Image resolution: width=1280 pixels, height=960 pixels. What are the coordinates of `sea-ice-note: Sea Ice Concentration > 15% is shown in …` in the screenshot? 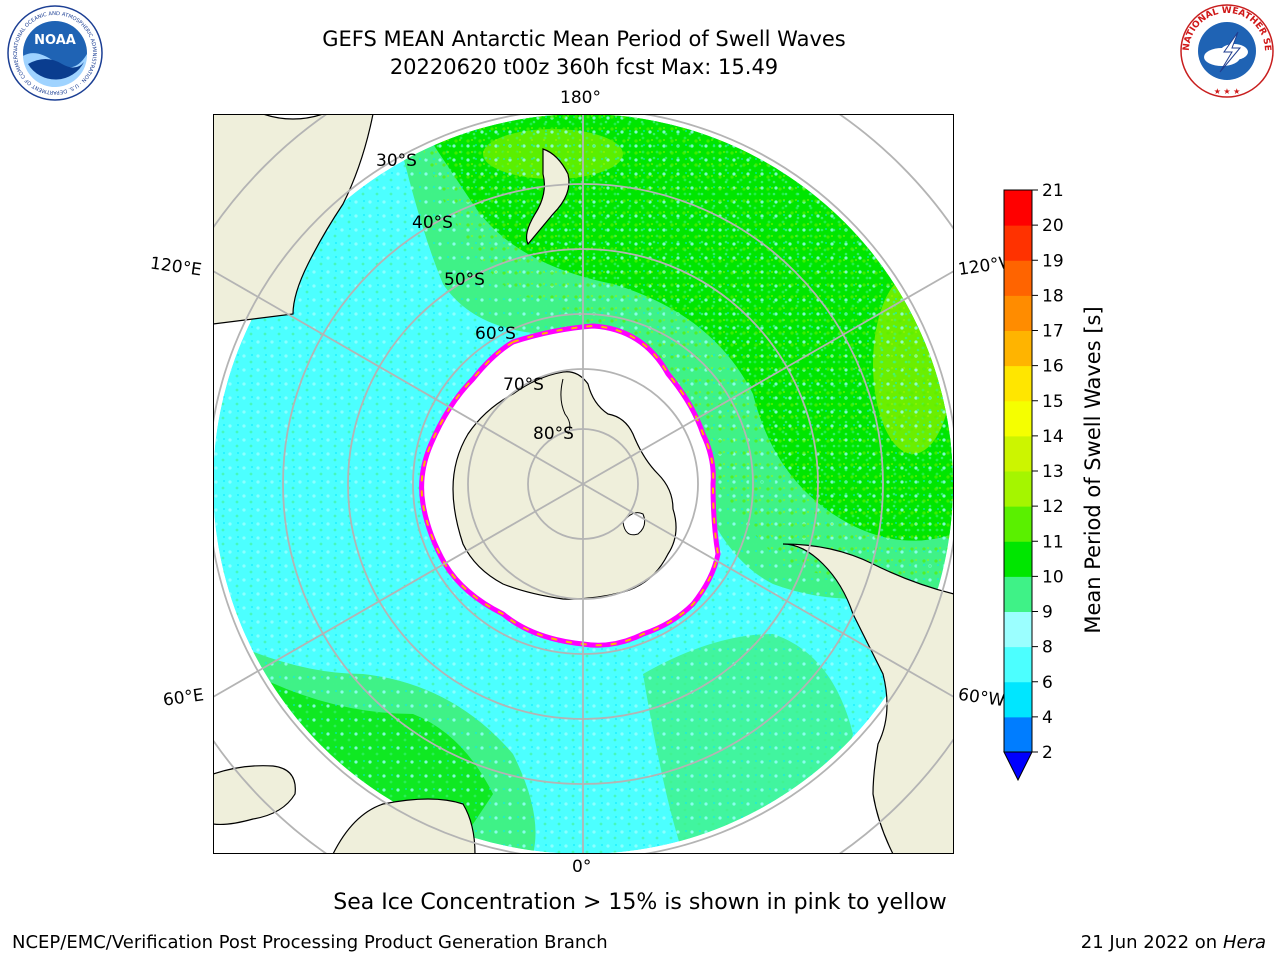 It's located at (640, 902).